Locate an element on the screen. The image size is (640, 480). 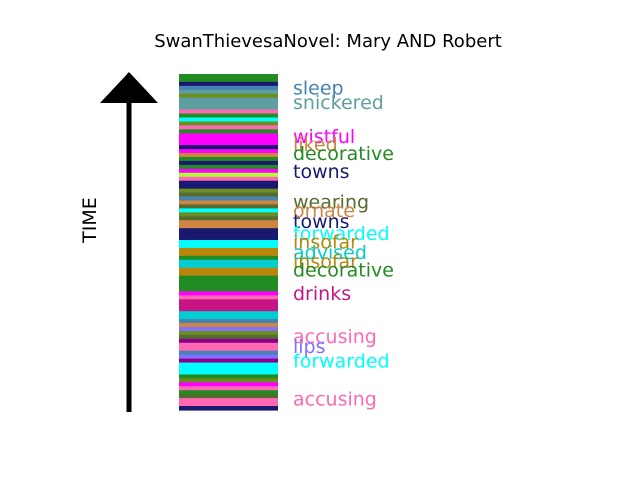
time-arrow is located at coordinates (129, 242).